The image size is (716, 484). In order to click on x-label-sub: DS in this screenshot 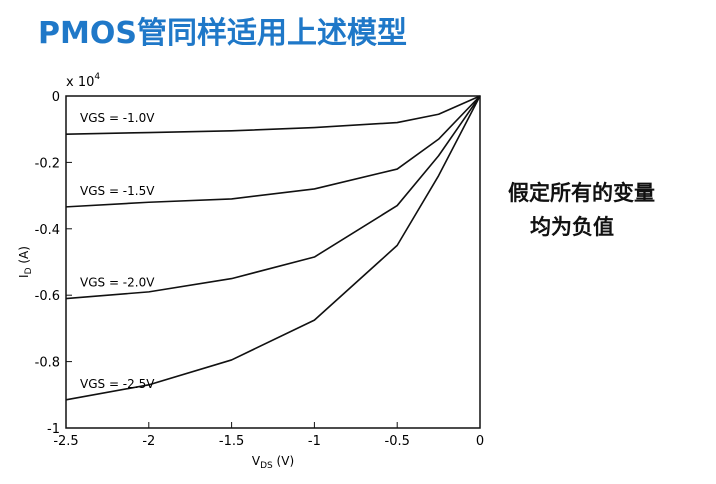, I will do `click(266, 466)`.